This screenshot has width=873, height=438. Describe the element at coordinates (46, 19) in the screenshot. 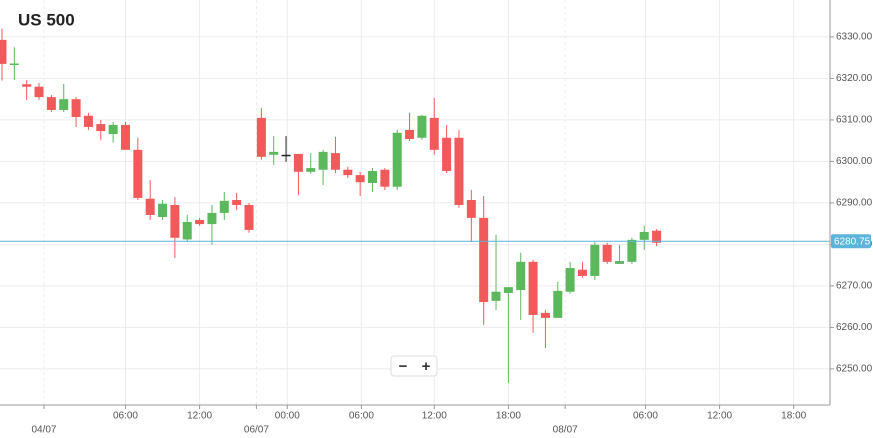

I see `chart-title: US 500` at that location.